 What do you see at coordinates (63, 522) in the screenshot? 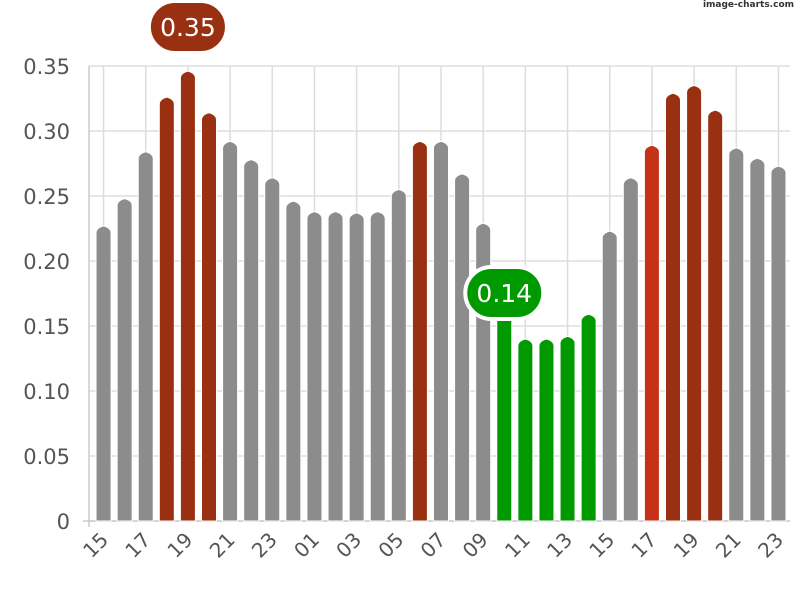
I see `y-tick-label: 0` at bounding box center [63, 522].